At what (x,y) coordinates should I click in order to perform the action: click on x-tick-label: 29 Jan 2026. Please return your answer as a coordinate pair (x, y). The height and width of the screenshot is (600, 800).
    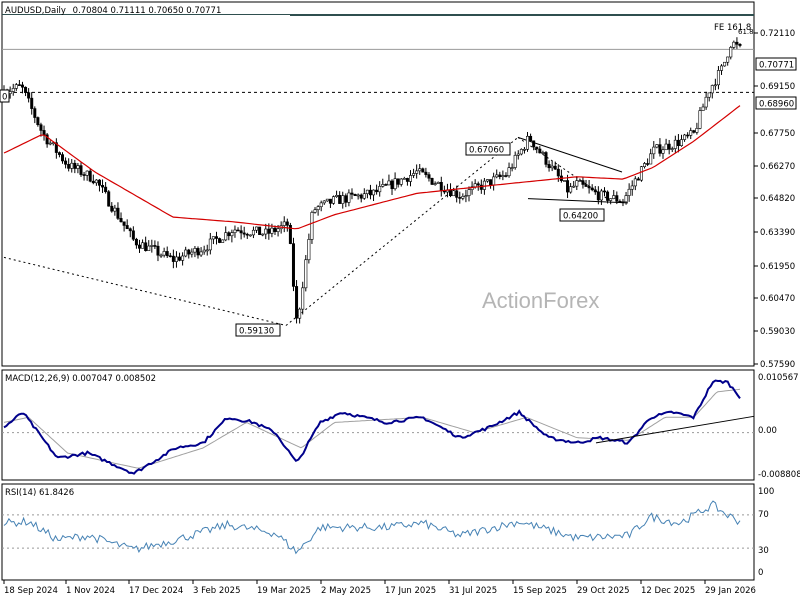
    Looking at the image, I should click on (730, 591).